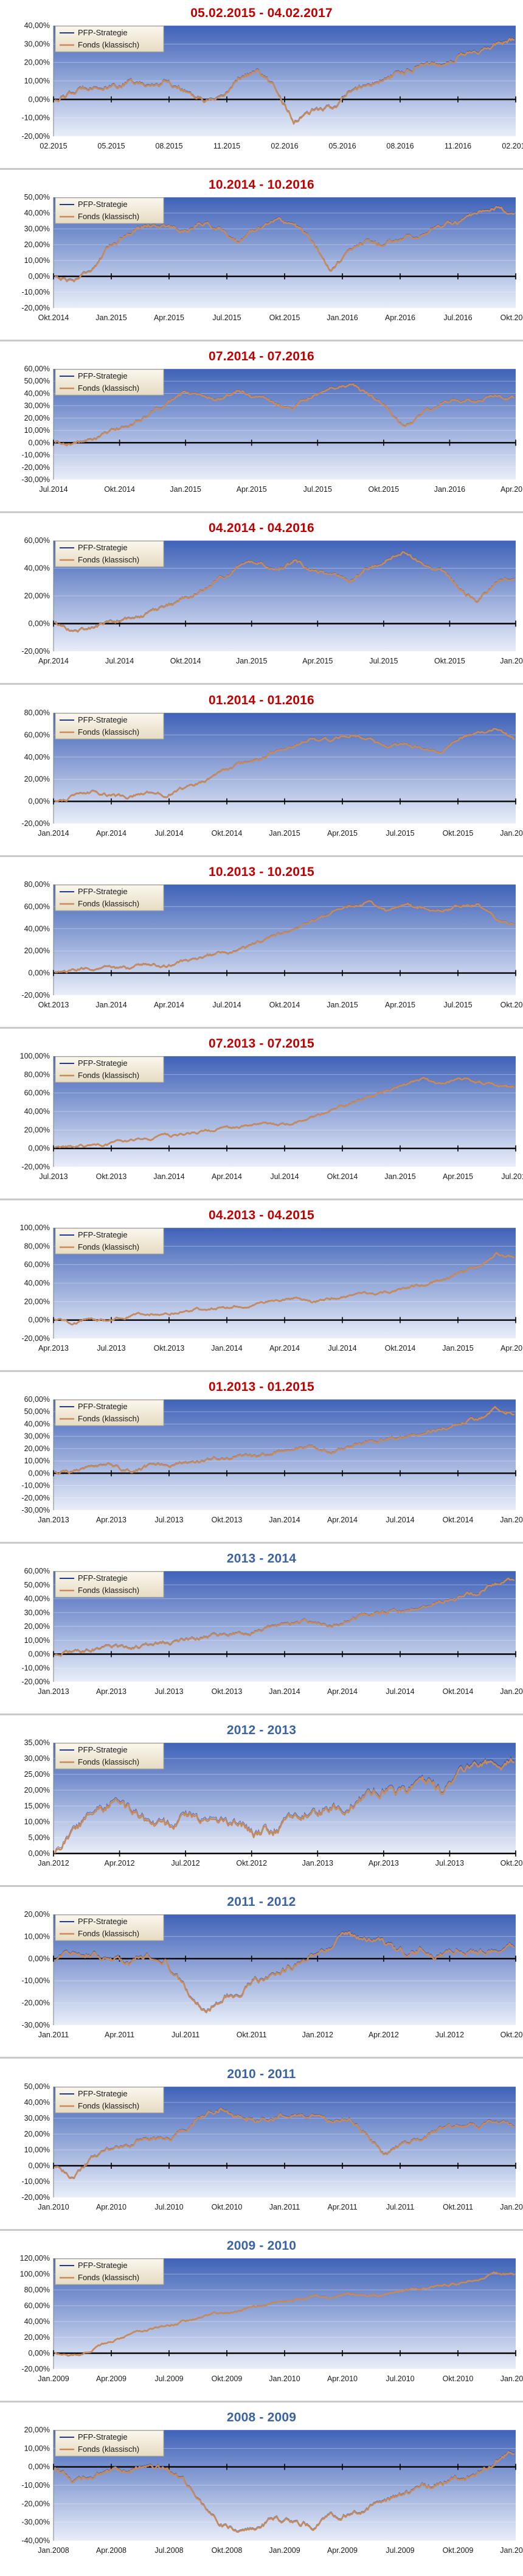 This screenshot has height=2576, width=523. What do you see at coordinates (384, 1863) in the screenshot?
I see `x-tick-label: Apr.2013` at bounding box center [384, 1863].